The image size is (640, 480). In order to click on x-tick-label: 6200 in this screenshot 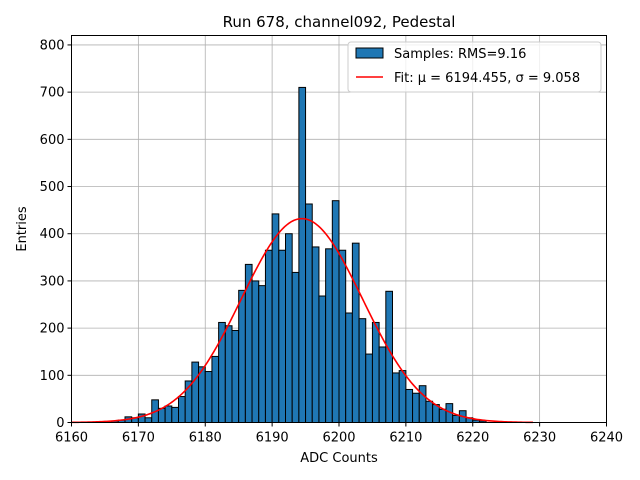, I will do `click(338, 438)`.